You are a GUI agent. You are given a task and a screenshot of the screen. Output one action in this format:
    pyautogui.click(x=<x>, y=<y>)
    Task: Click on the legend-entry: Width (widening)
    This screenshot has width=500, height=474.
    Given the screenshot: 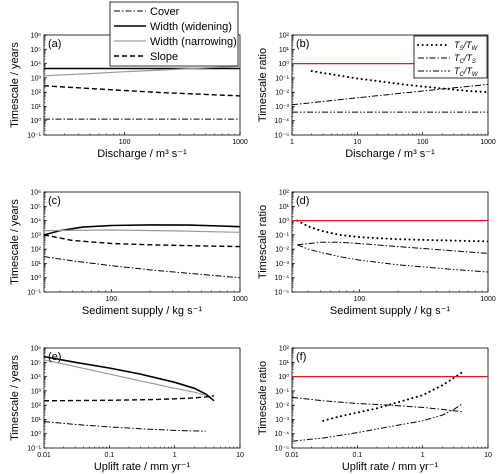 What is the action you would take?
    pyautogui.click(x=191, y=27)
    